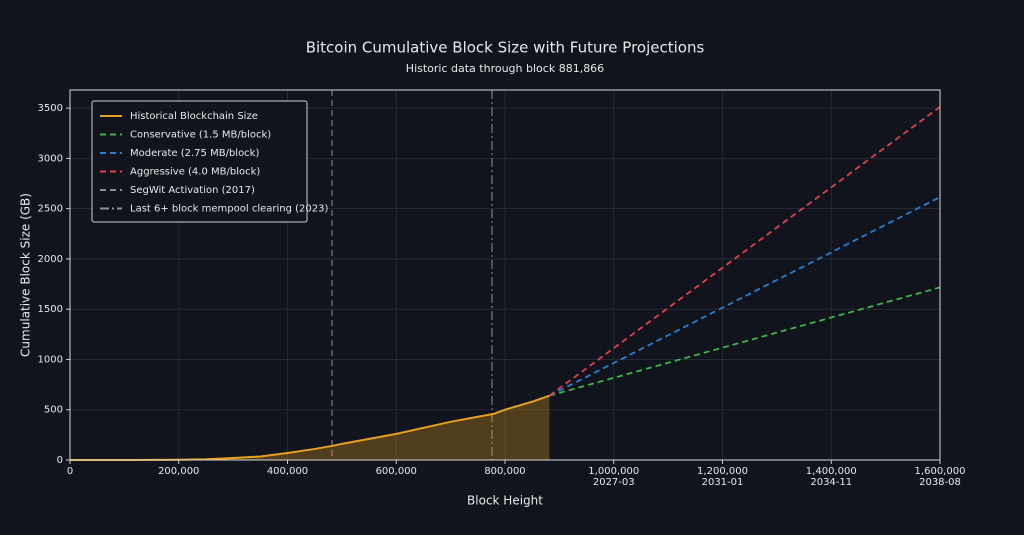 The width and height of the screenshot is (1024, 535). I want to click on x-tick-date: 2027-03, so click(614, 482).